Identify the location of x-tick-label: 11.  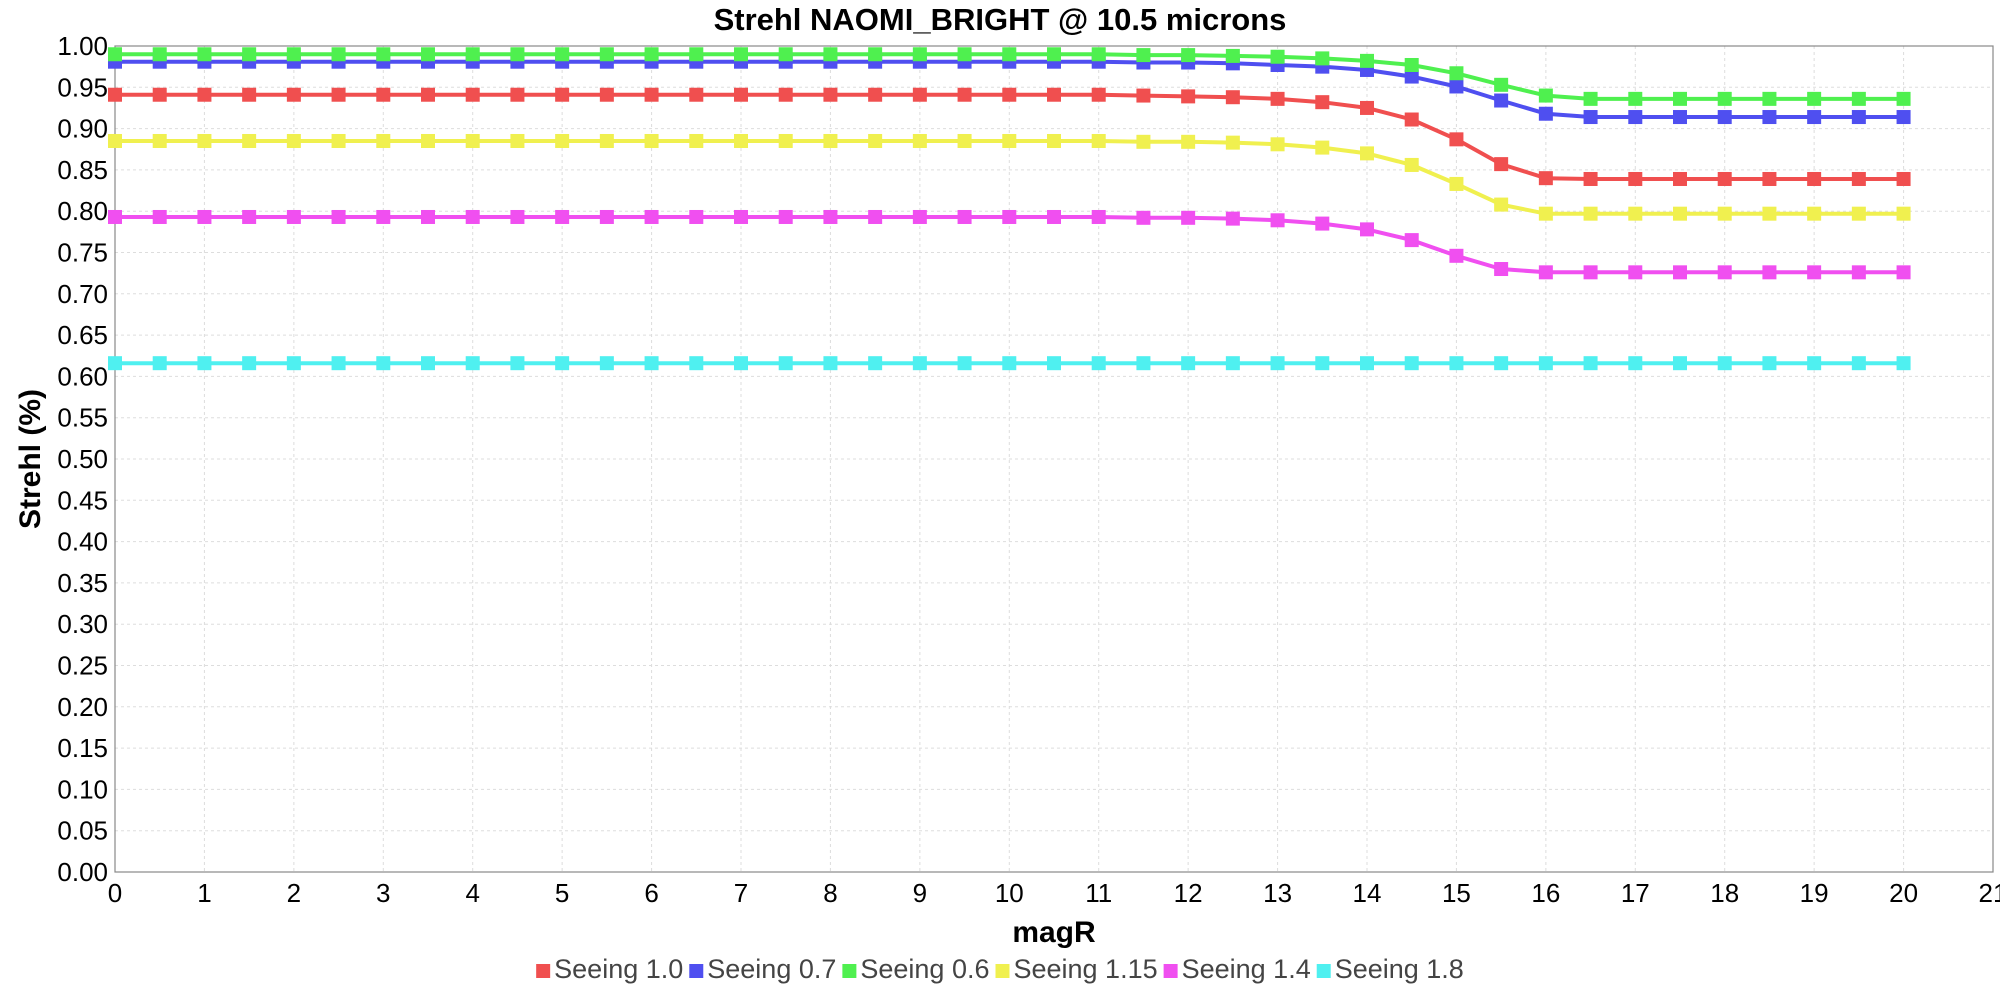
(1098, 893).